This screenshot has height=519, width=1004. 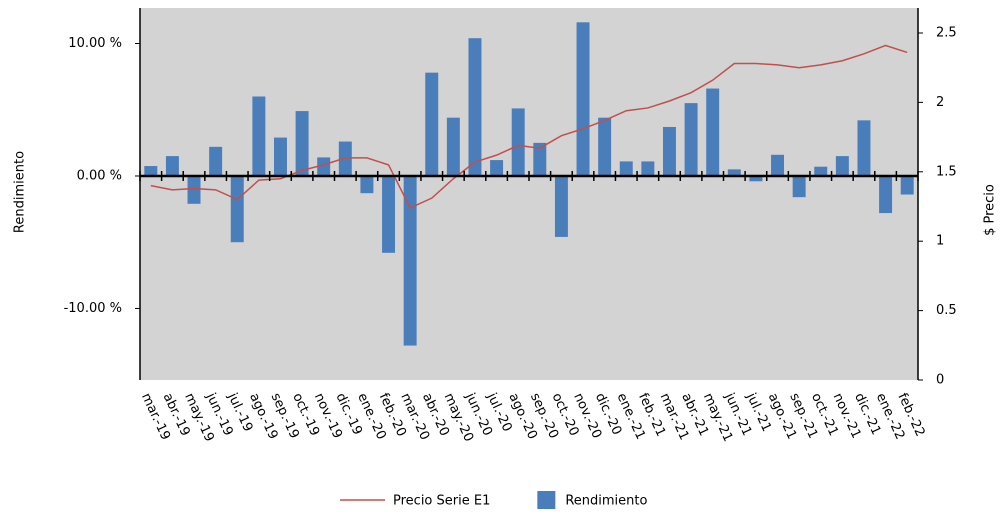 I want to click on y2-tick-label: 1, so click(x=940, y=241).